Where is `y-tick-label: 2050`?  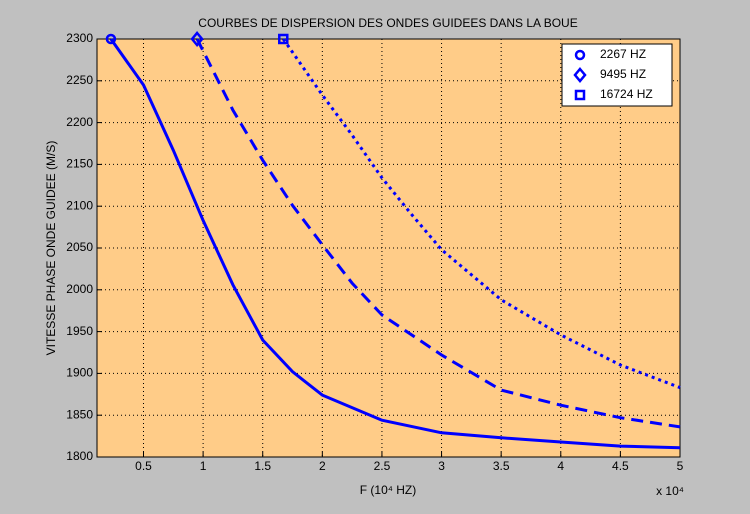 y-tick-label: 2050 is located at coordinates (79, 247).